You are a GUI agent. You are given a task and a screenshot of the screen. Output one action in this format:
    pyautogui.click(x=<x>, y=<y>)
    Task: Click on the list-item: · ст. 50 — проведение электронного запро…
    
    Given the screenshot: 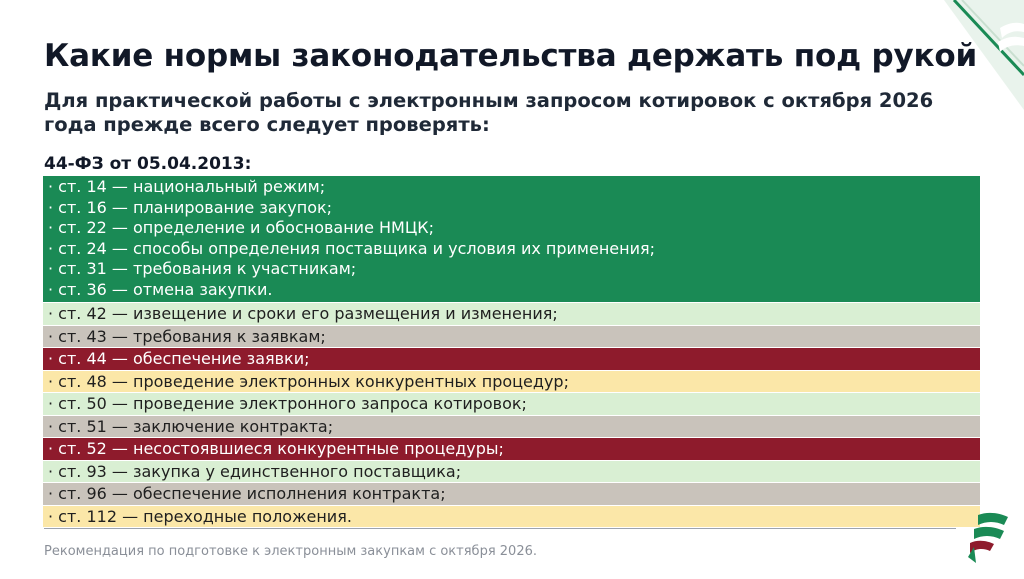 What is the action you would take?
    pyautogui.click(x=511, y=403)
    